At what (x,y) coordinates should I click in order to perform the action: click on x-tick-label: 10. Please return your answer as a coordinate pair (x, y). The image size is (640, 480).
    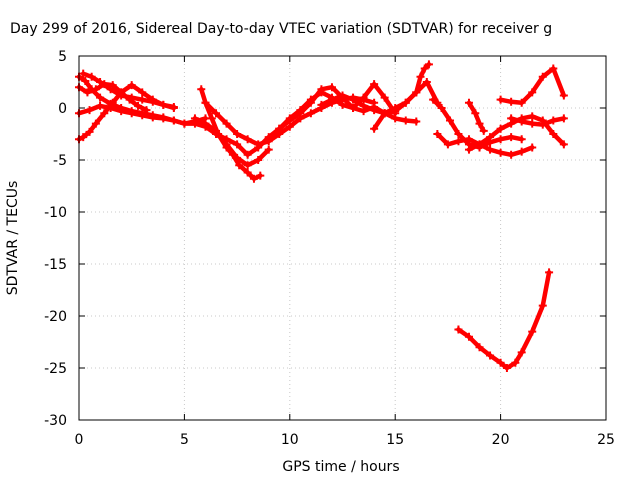
    Looking at the image, I should click on (290, 440).